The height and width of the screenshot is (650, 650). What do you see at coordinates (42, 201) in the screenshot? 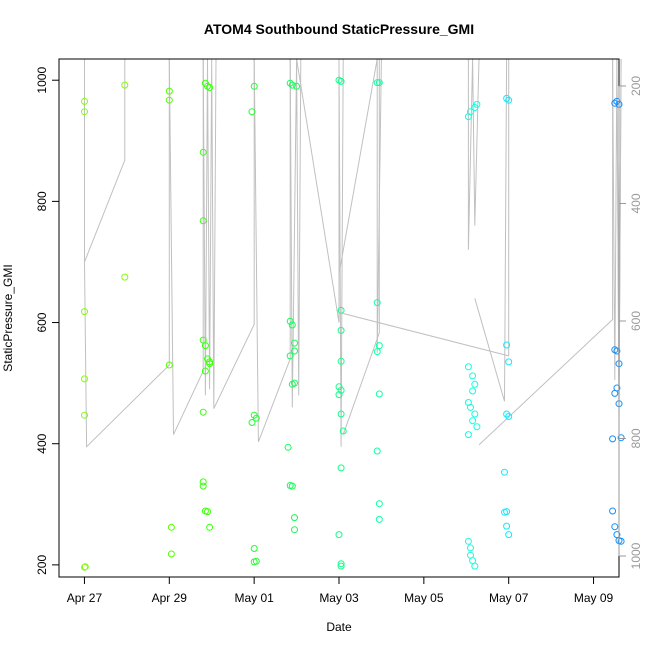
I see `y-tick-label-3: 800` at bounding box center [42, 201].